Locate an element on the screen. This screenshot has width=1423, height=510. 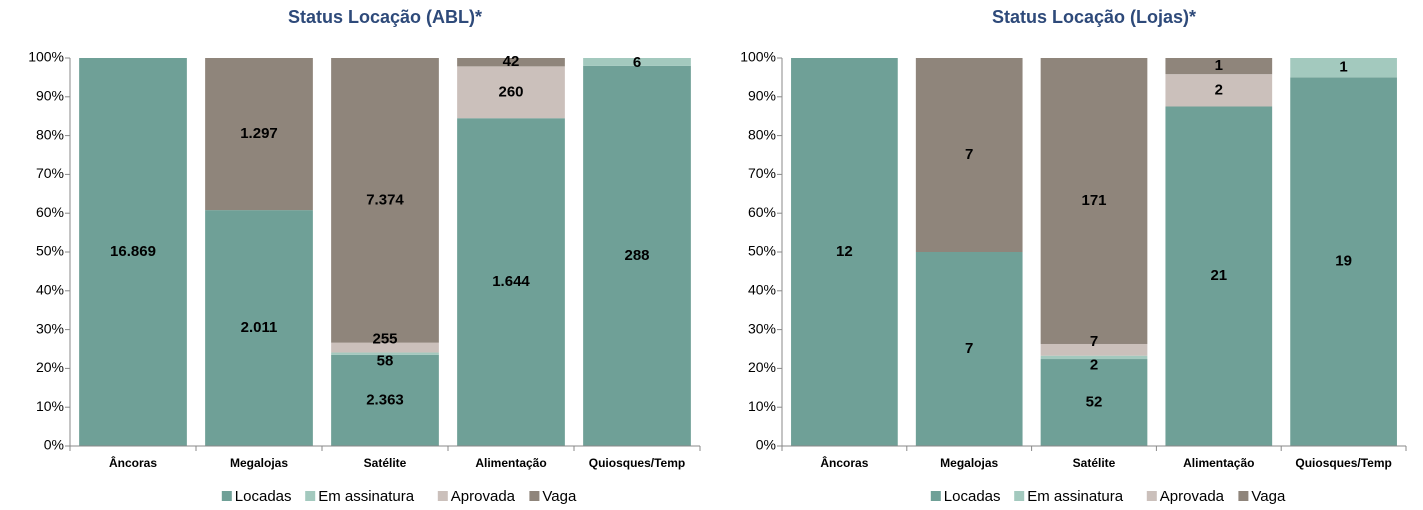
value-label: 260 is located at coordinates (510, 91).